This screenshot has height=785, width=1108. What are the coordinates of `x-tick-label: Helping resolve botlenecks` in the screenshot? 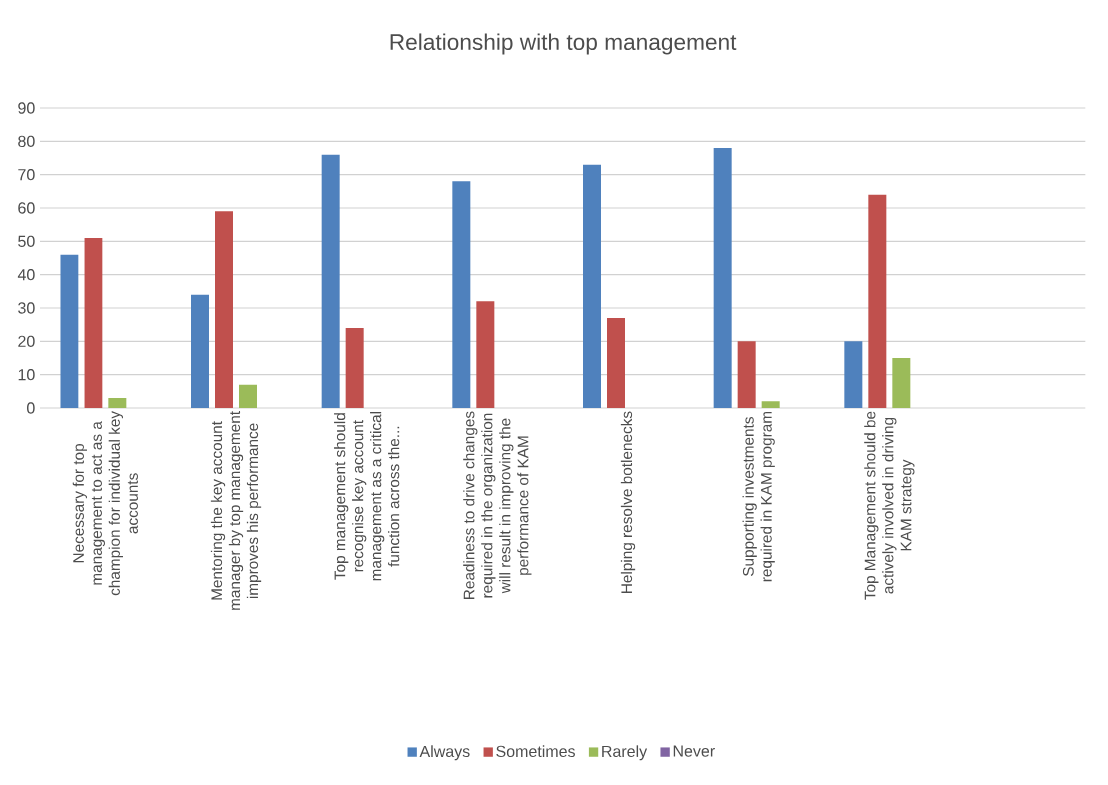 It's located at (628, 502).